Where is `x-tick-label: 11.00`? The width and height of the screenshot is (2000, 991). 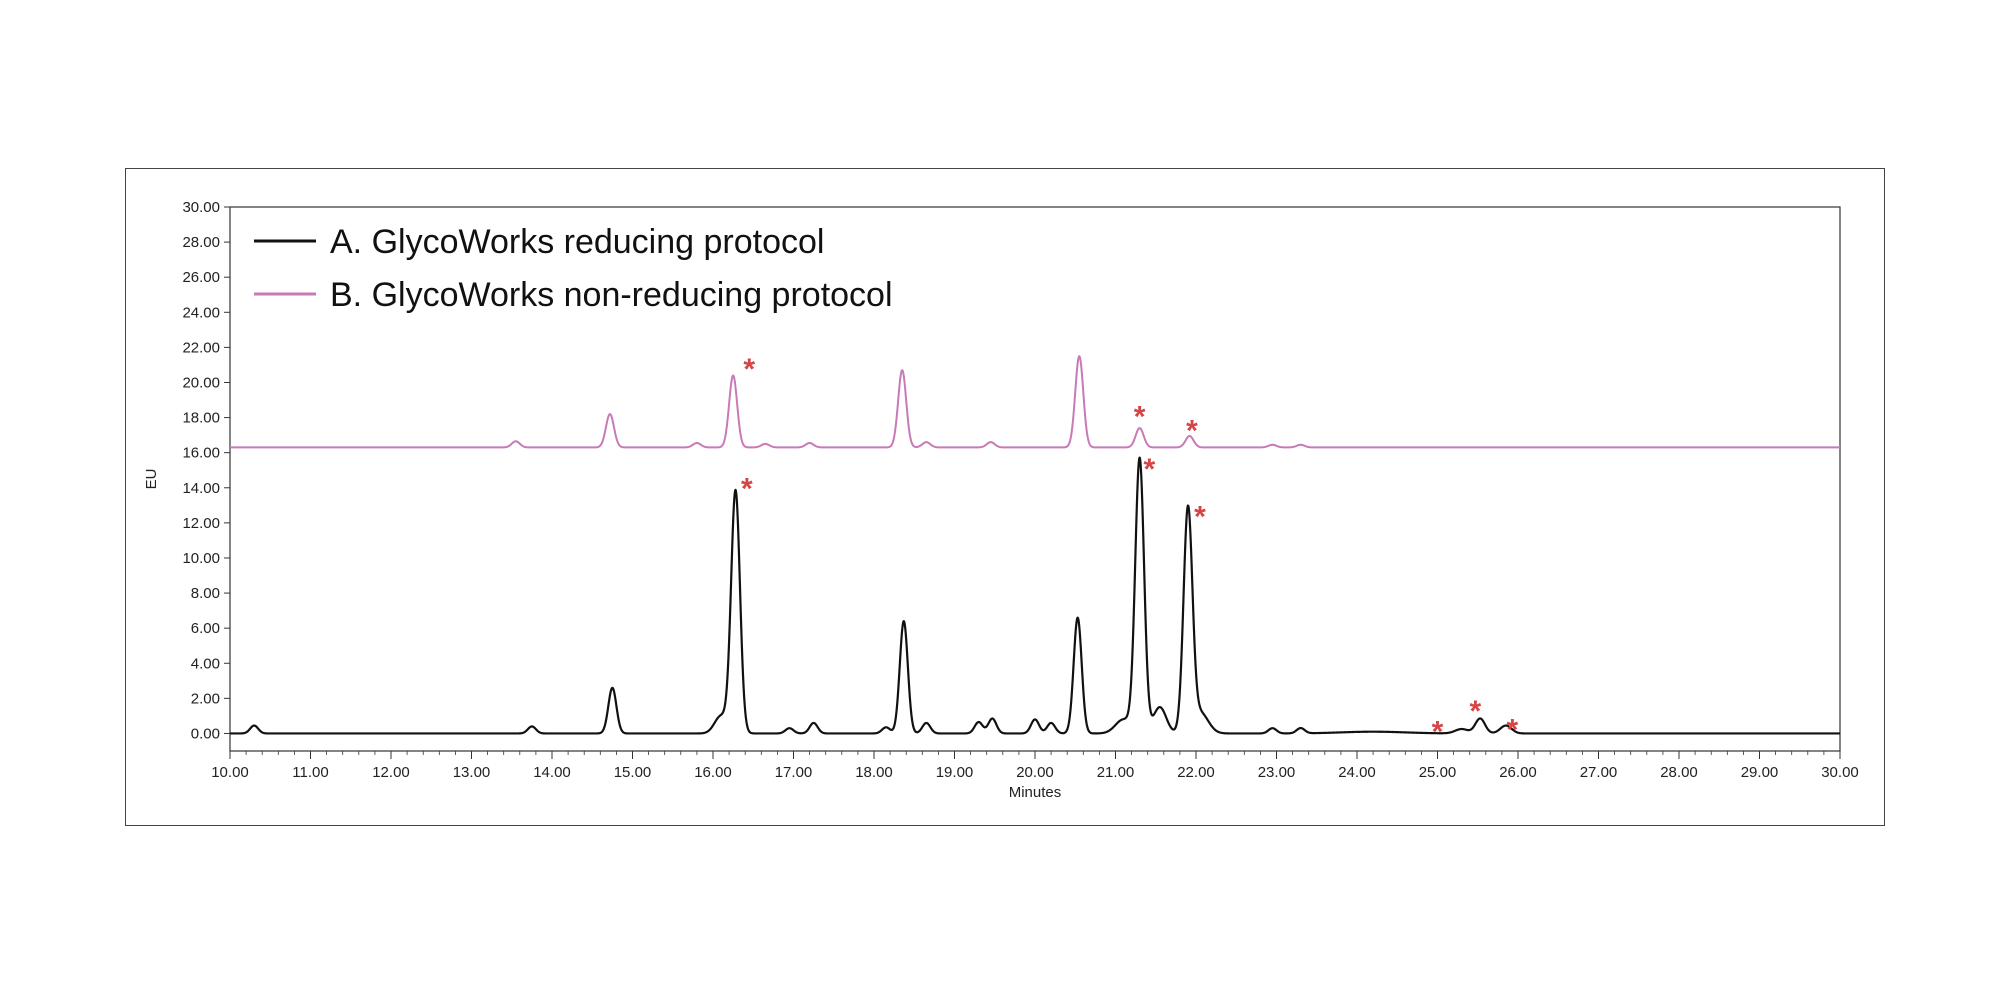
x-tick-label: 11.00 is located at coordinates (310, 772).